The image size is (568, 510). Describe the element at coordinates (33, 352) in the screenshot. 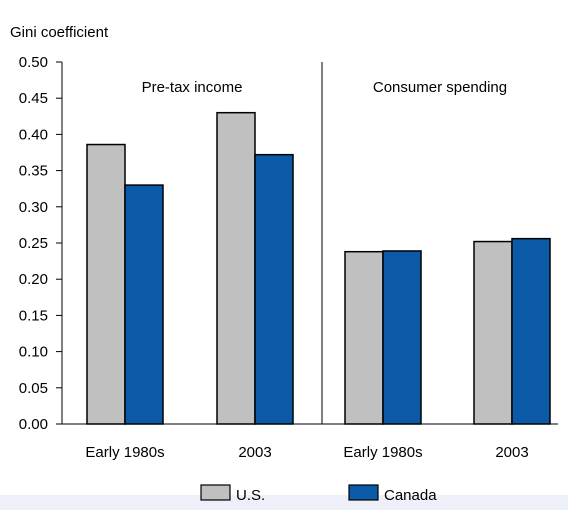

I see `y-tick-label: 0.10` at that location.